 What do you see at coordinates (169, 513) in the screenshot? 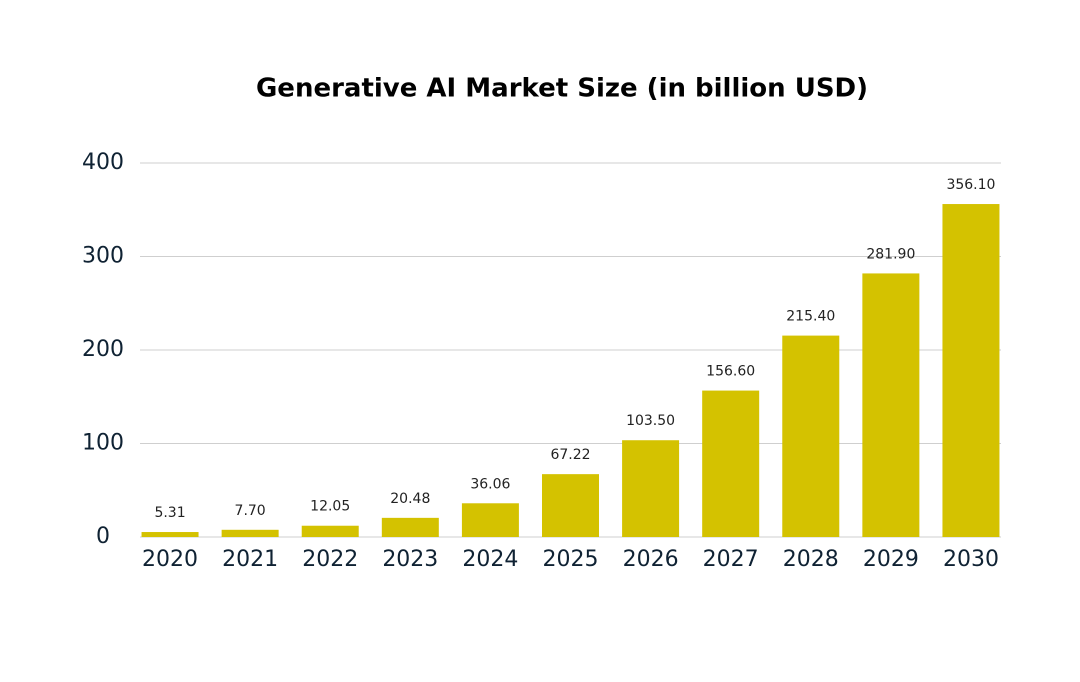
I see `value-label: 5.31` at bounding box center [169, 513].